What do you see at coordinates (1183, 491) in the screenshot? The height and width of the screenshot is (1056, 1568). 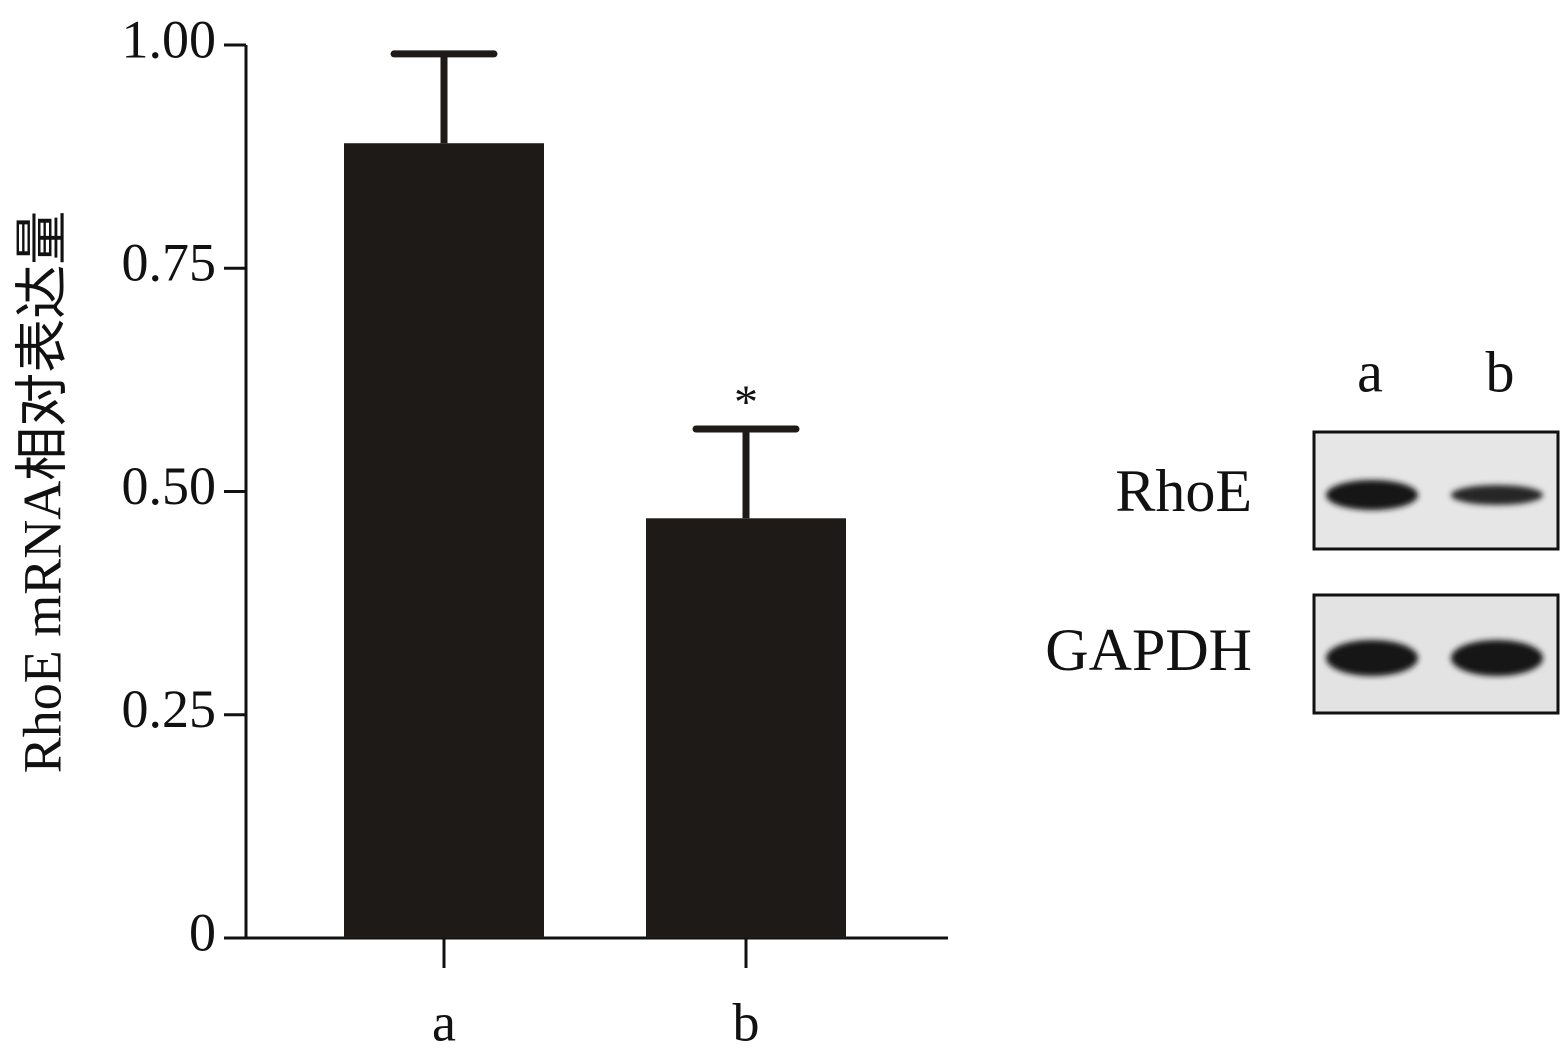 I see `row-label: RhoE` at bounding box center [1183, 491].